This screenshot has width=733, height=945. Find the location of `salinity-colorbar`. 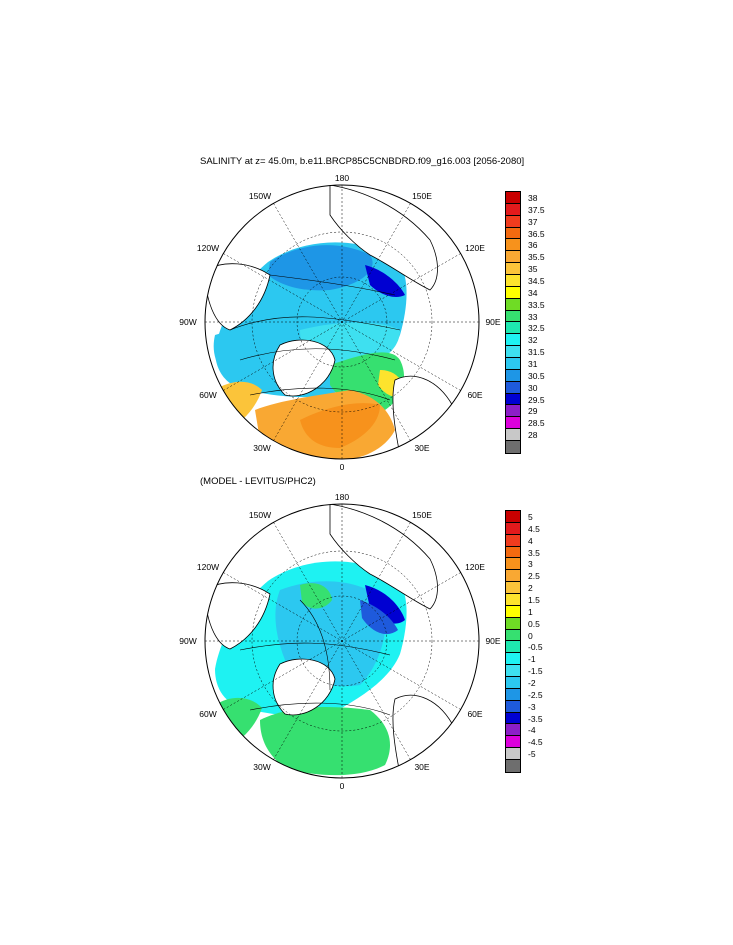

salinity-colorbar is located at coordinates (513, 322).